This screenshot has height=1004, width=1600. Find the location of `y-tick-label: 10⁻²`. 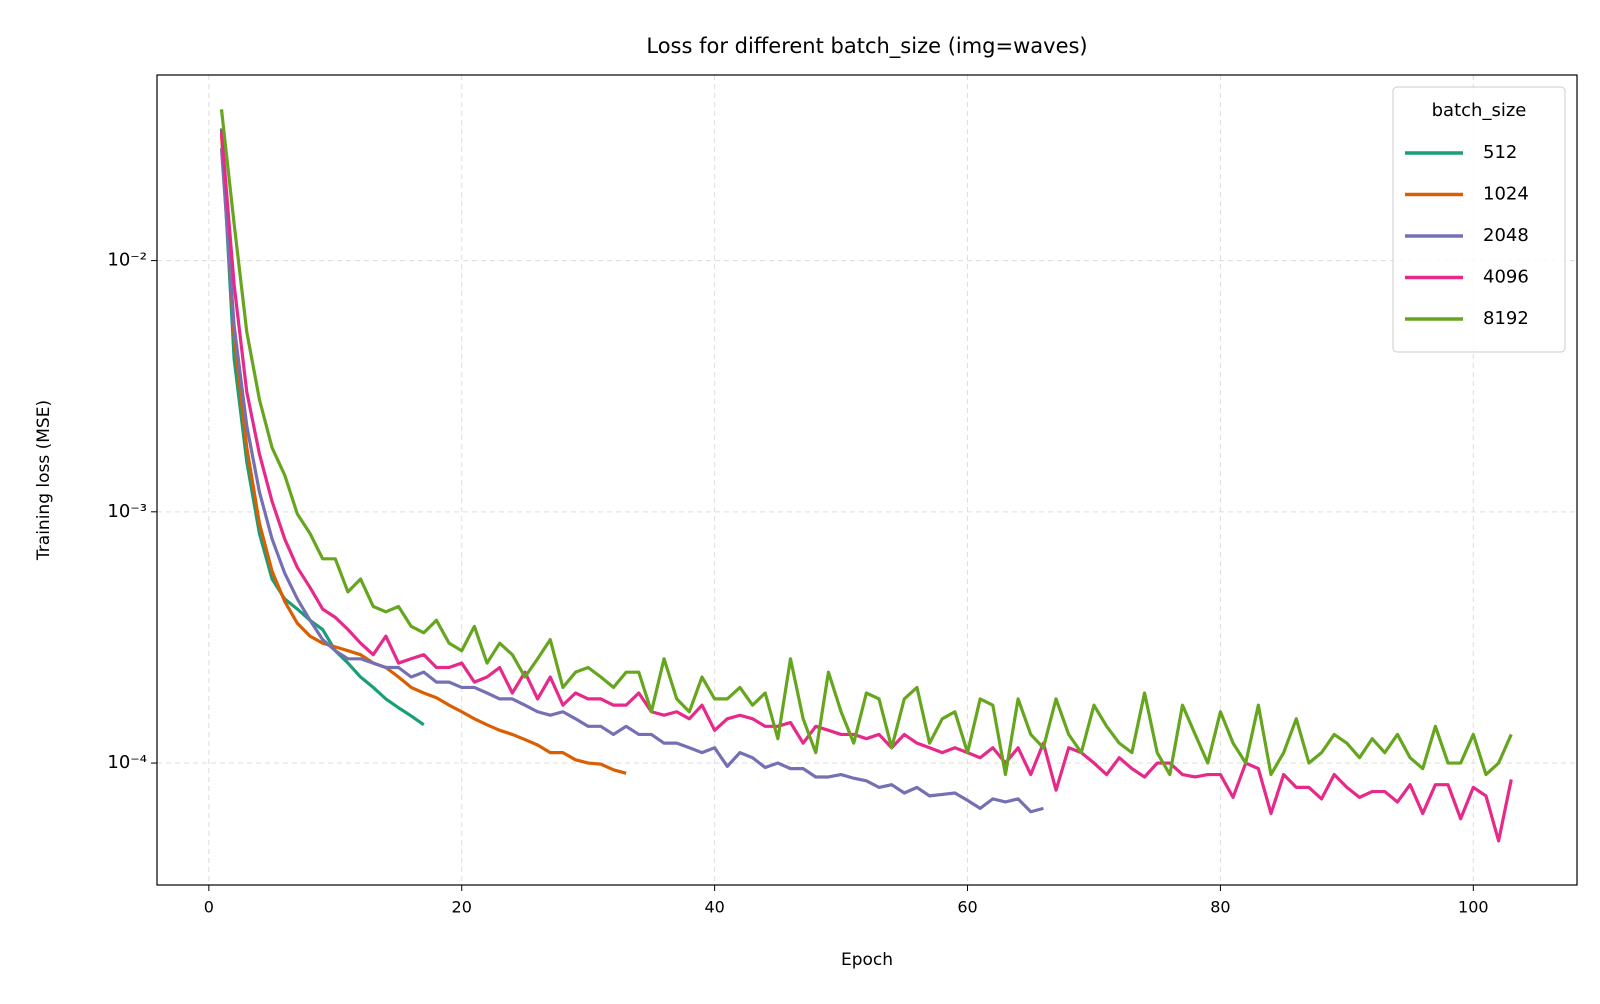

y-tick-label: 10⁻² is located at coordinates (127, 260).